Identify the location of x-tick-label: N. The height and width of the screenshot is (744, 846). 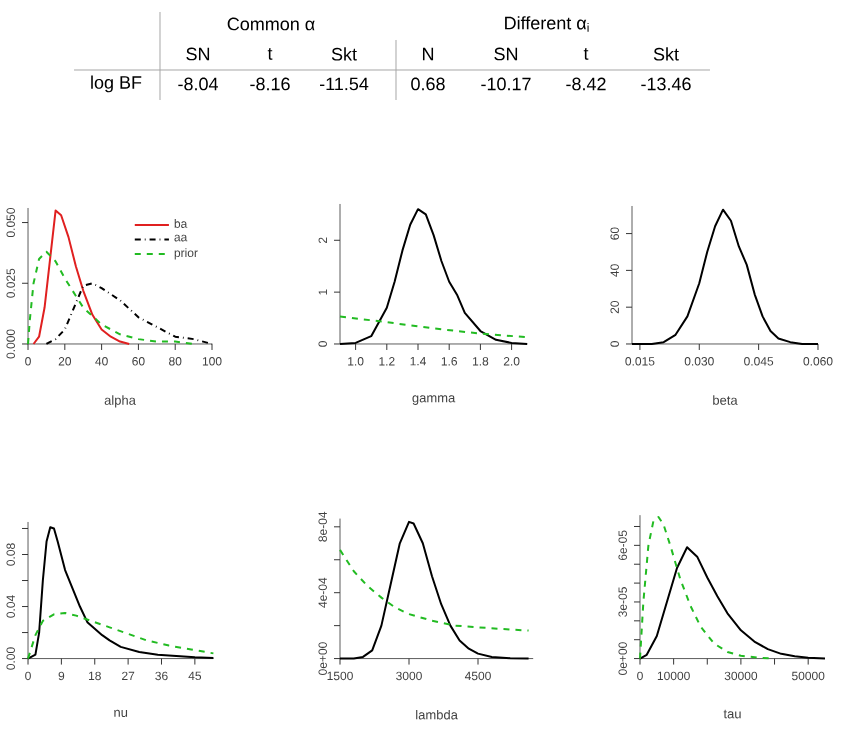
(428, 54).